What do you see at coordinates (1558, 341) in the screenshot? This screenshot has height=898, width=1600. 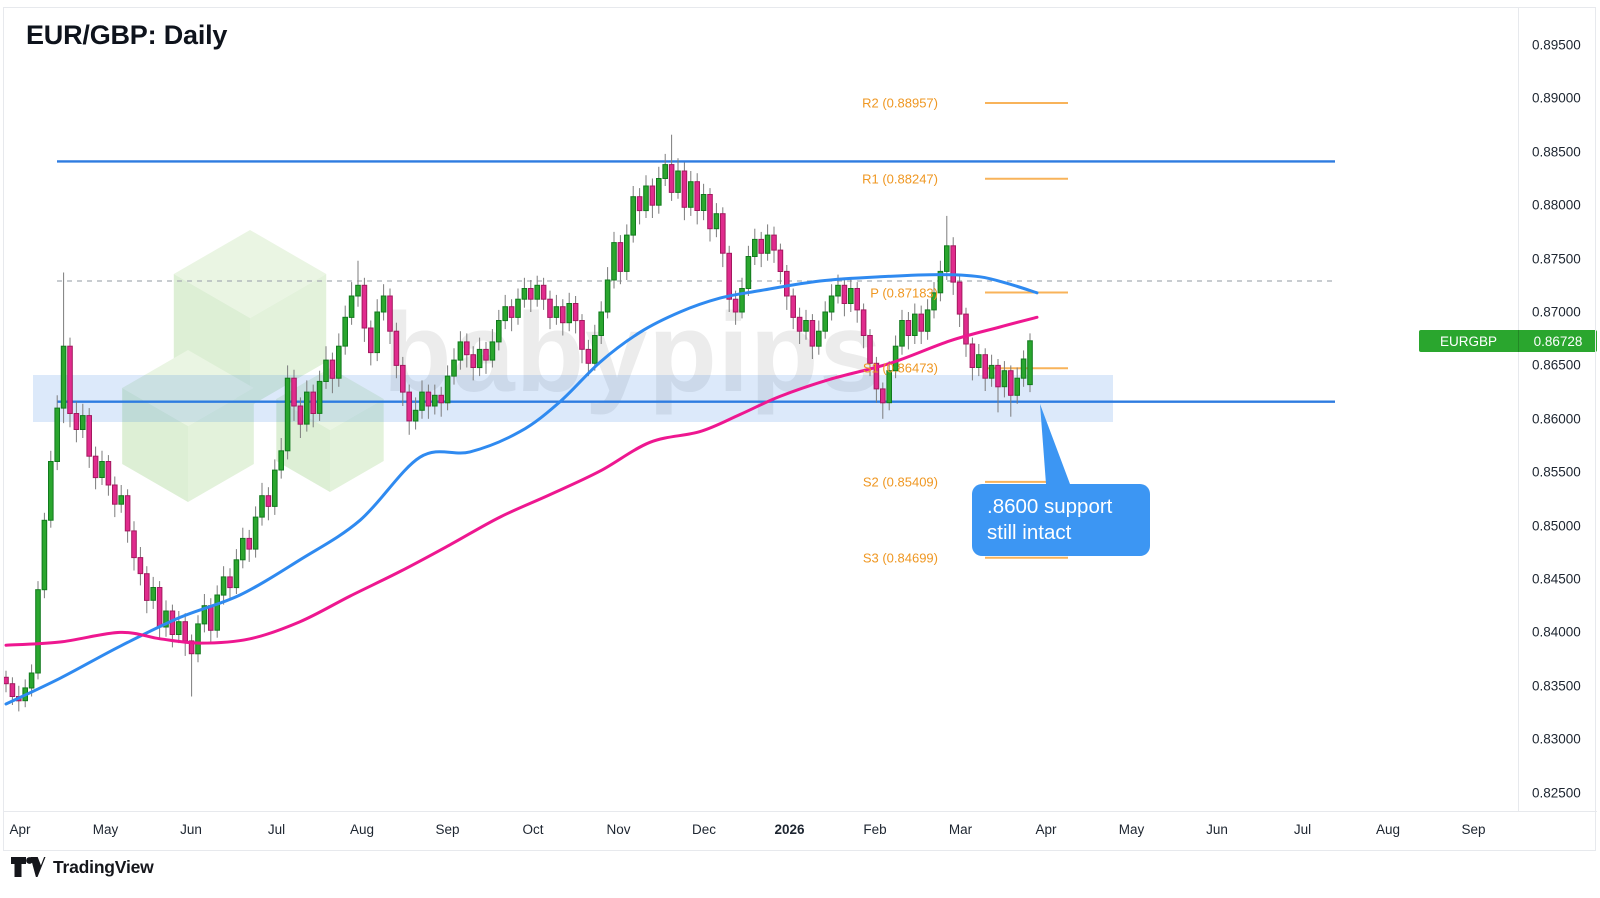 I see `last-price-value: 0.86728` at bounding box center [1558, 341].